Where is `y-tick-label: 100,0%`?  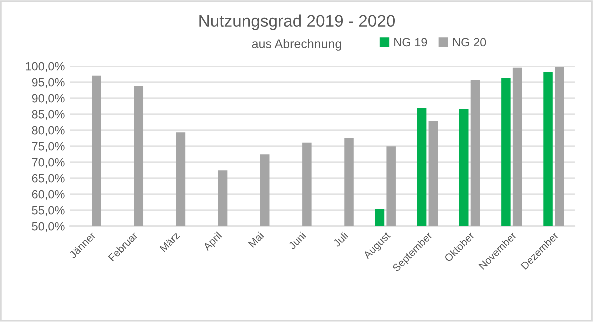
y-tick-label: 100,0% is located at coordinates (45, 67).